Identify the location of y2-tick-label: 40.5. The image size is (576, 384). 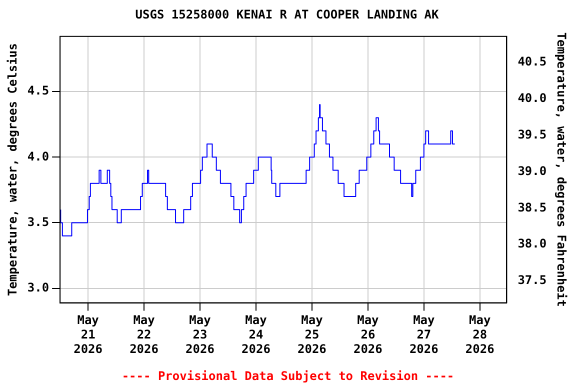
(532, 61).